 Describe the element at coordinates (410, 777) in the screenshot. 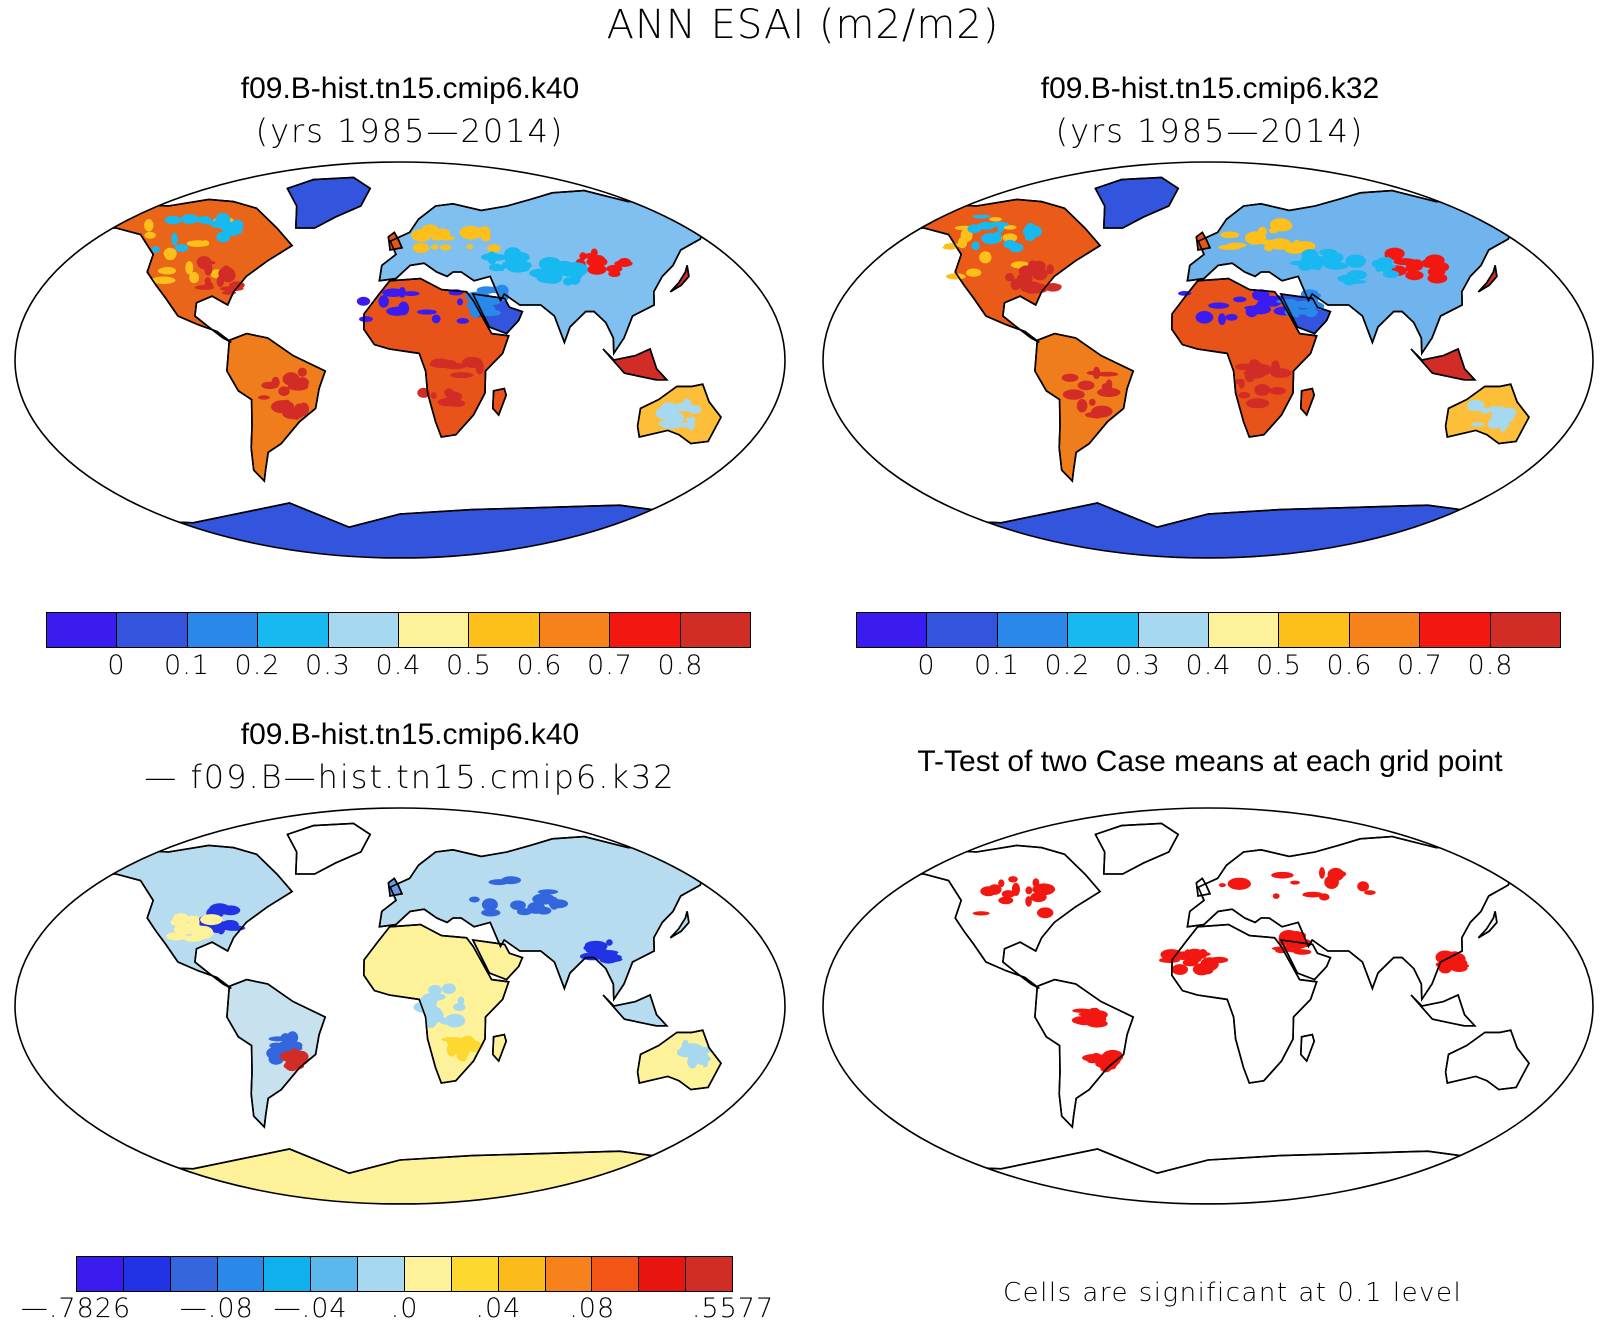

I see `panel-title-bottom-left-line2: — f09.B—hist.tn15.cmip6.k32` at that location.